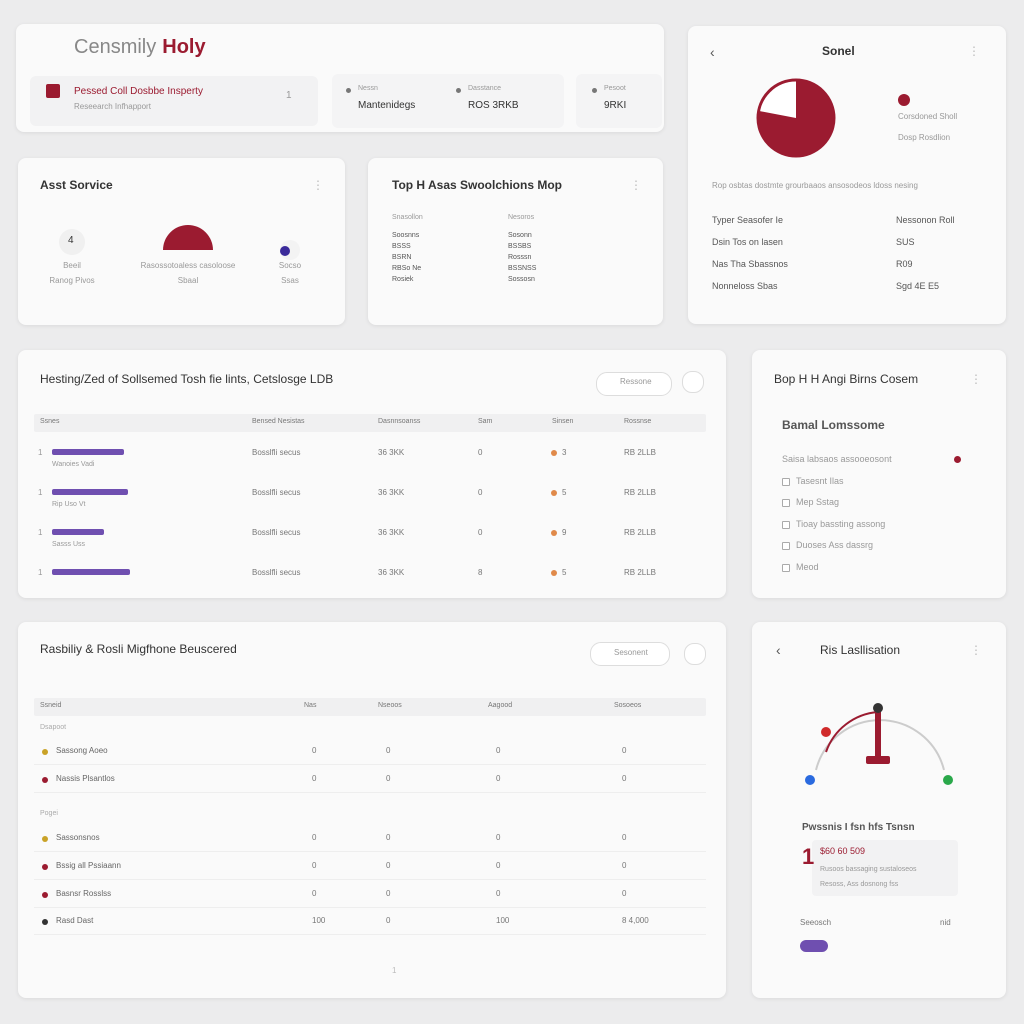 This screenshot has width=1024, height=1024. What do you see at coordinates (477, 185) in the screenshot?
I see `card-title: Top H Asas Swoolchions Mop` at bounding box center [477, 185].